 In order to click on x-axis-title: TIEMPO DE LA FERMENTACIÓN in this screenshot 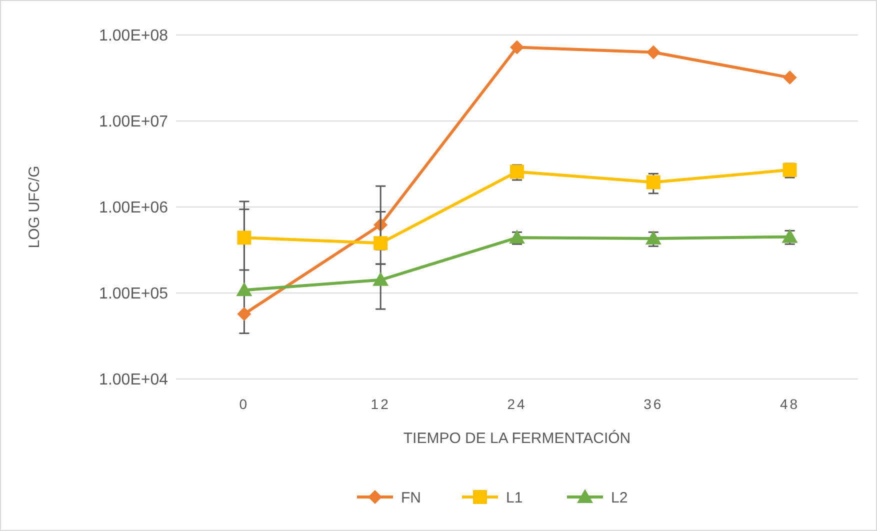, I will do `click(517, 438)`.